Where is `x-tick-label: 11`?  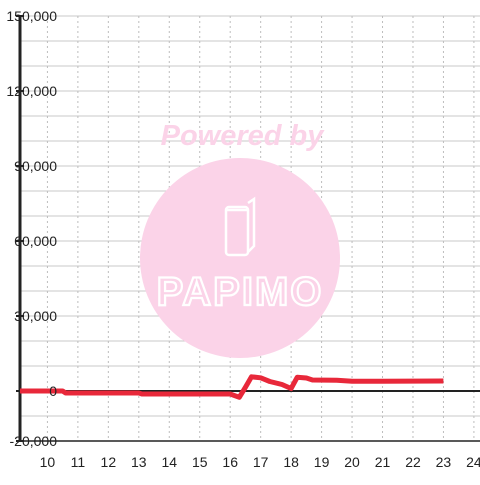
x-tick-label: 11 is located at coordinates (78, 462).